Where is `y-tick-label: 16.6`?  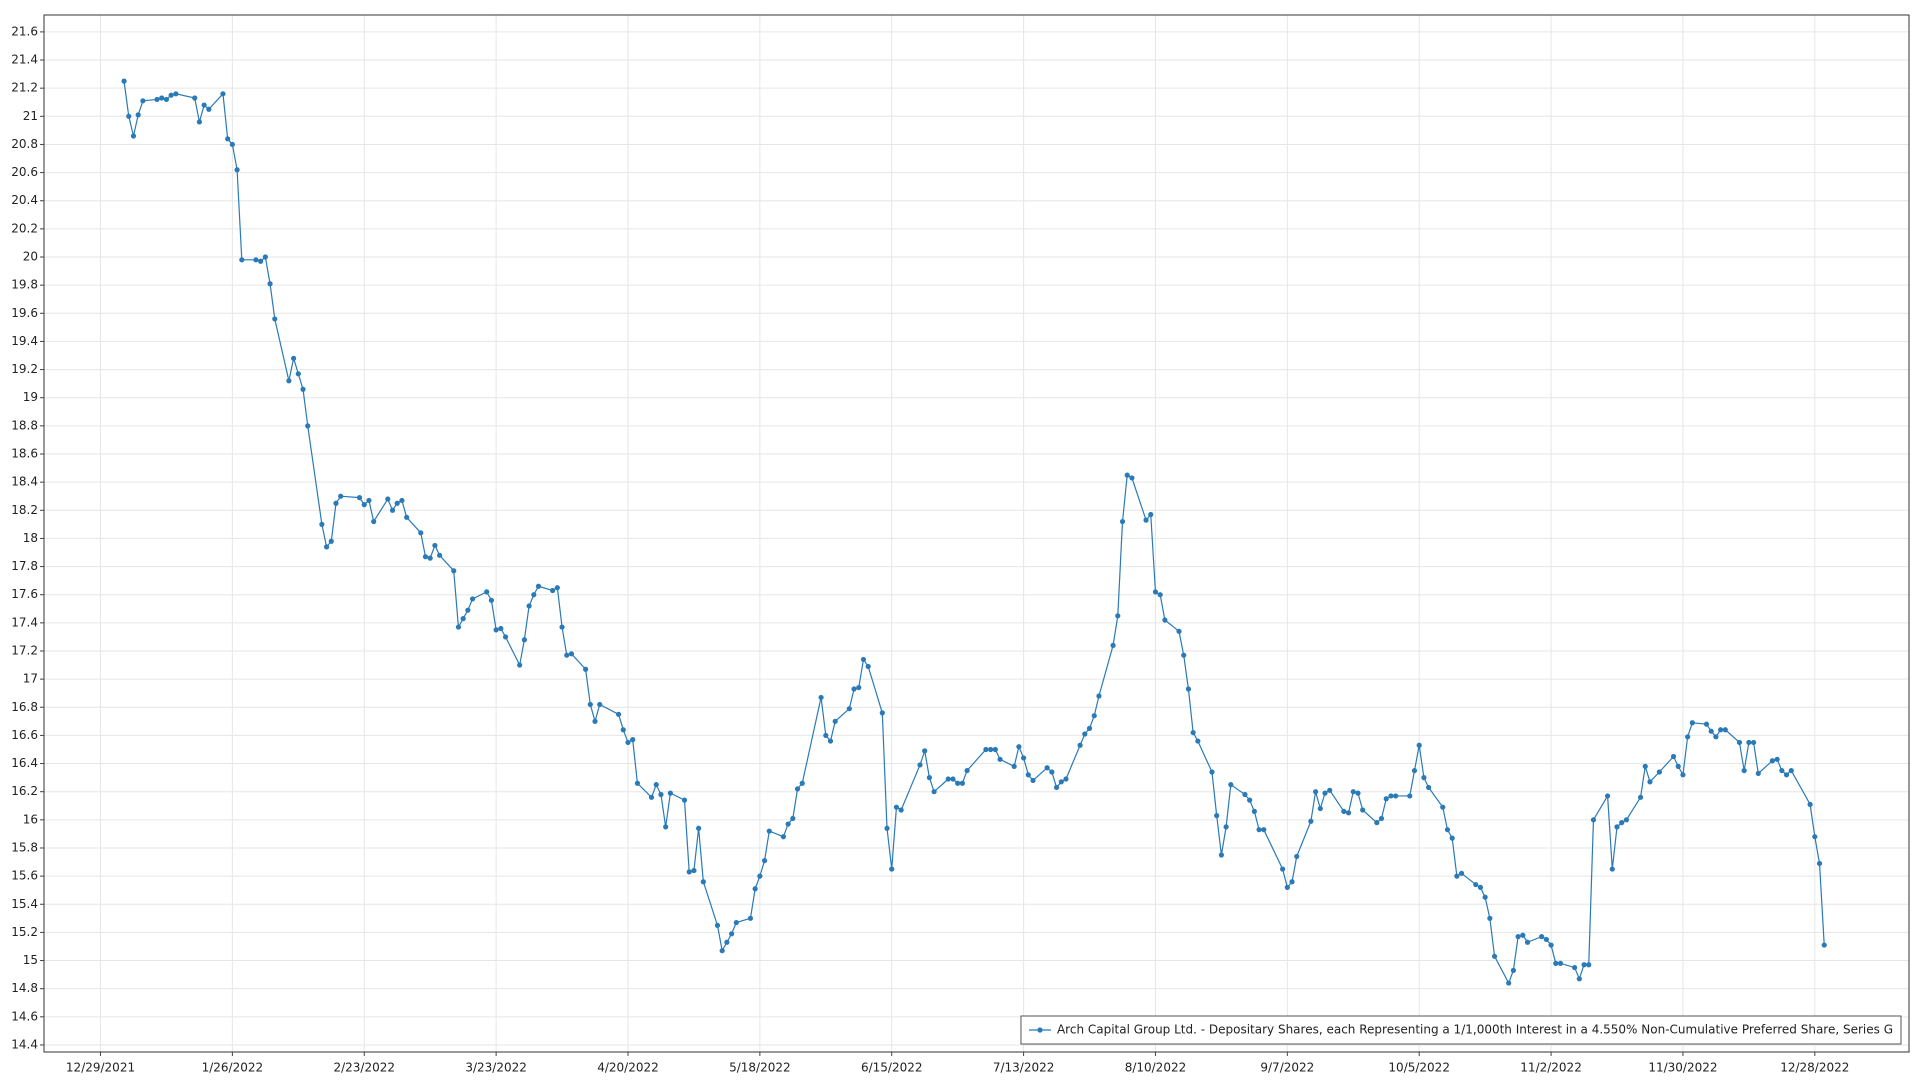 y-tick-label: 16.6 is located at coordinates (24, 735).